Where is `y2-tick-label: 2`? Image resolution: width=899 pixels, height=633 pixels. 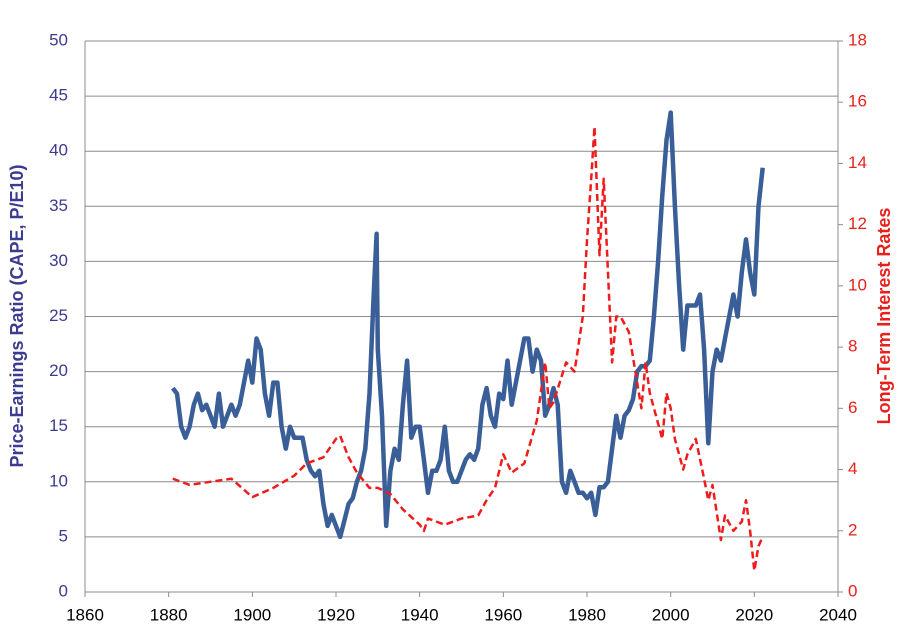 y2-tick-label: 2 is located at coordinates (852, 529).